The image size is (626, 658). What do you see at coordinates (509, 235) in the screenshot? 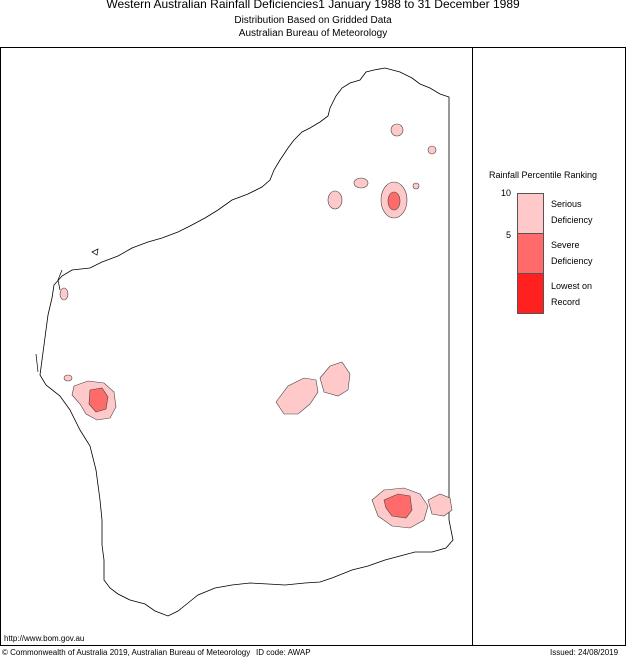
I see `legend-tick-5: 5` at bounding box center [509, 235].